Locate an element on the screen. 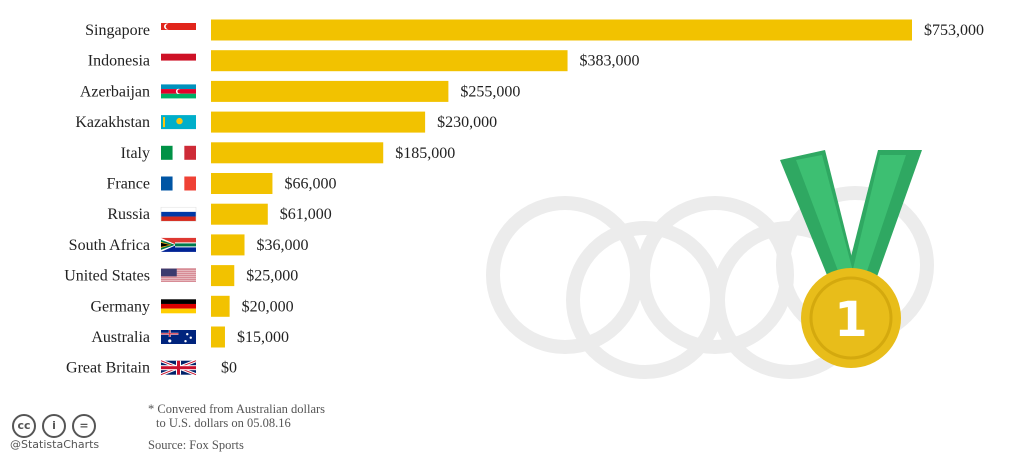 The width and height of the screenshot is (1016, 459). medal-ribbon-right-highlight is located at coordinates (877, 223).